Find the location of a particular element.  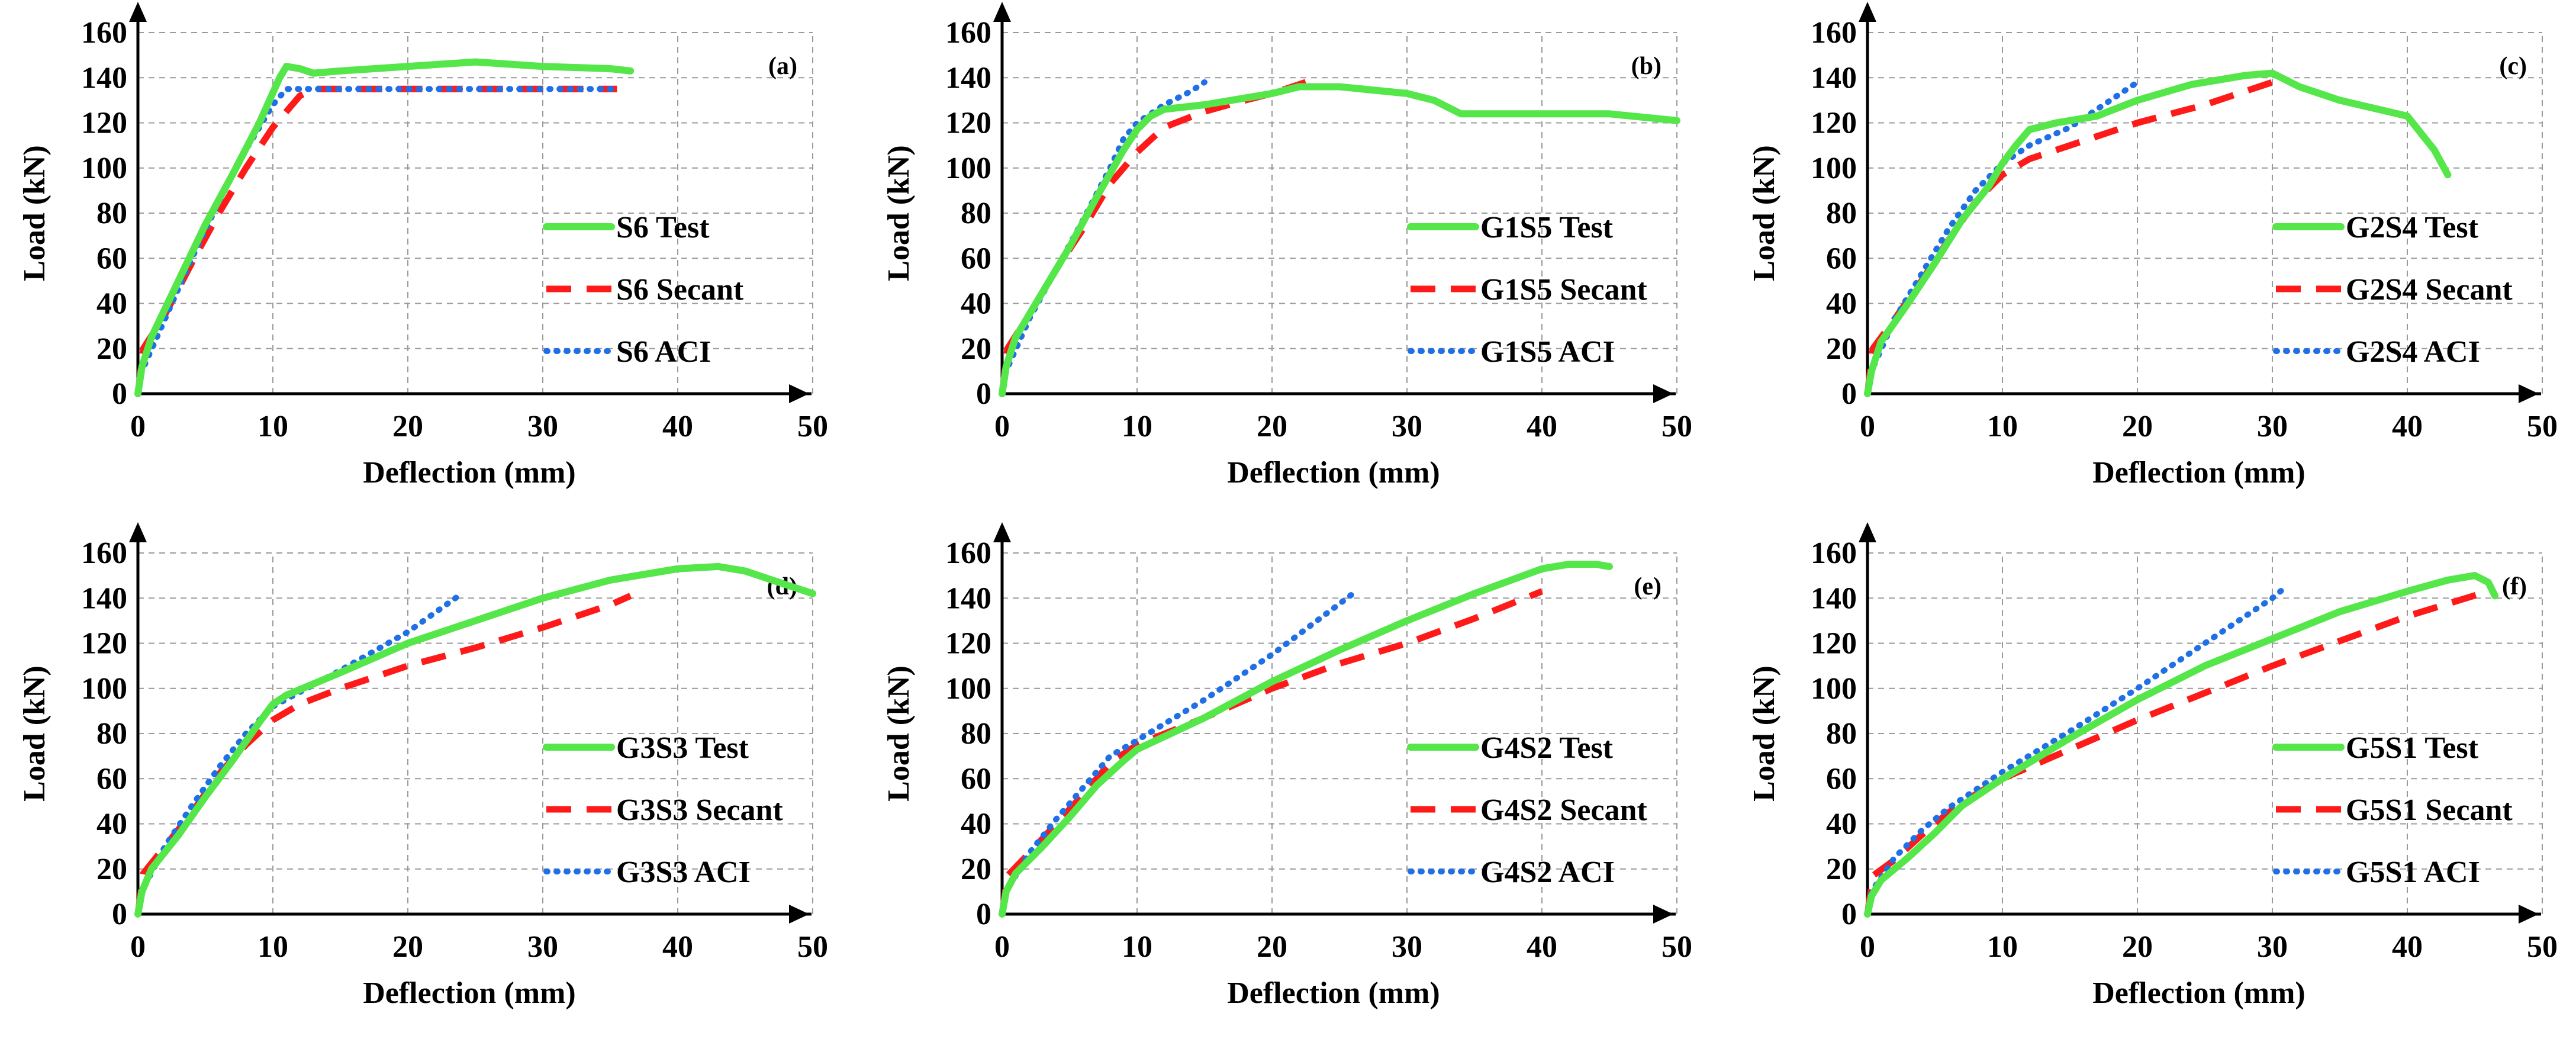

legend-label: G2S4 ACI is located at coordinates (2413, 352).